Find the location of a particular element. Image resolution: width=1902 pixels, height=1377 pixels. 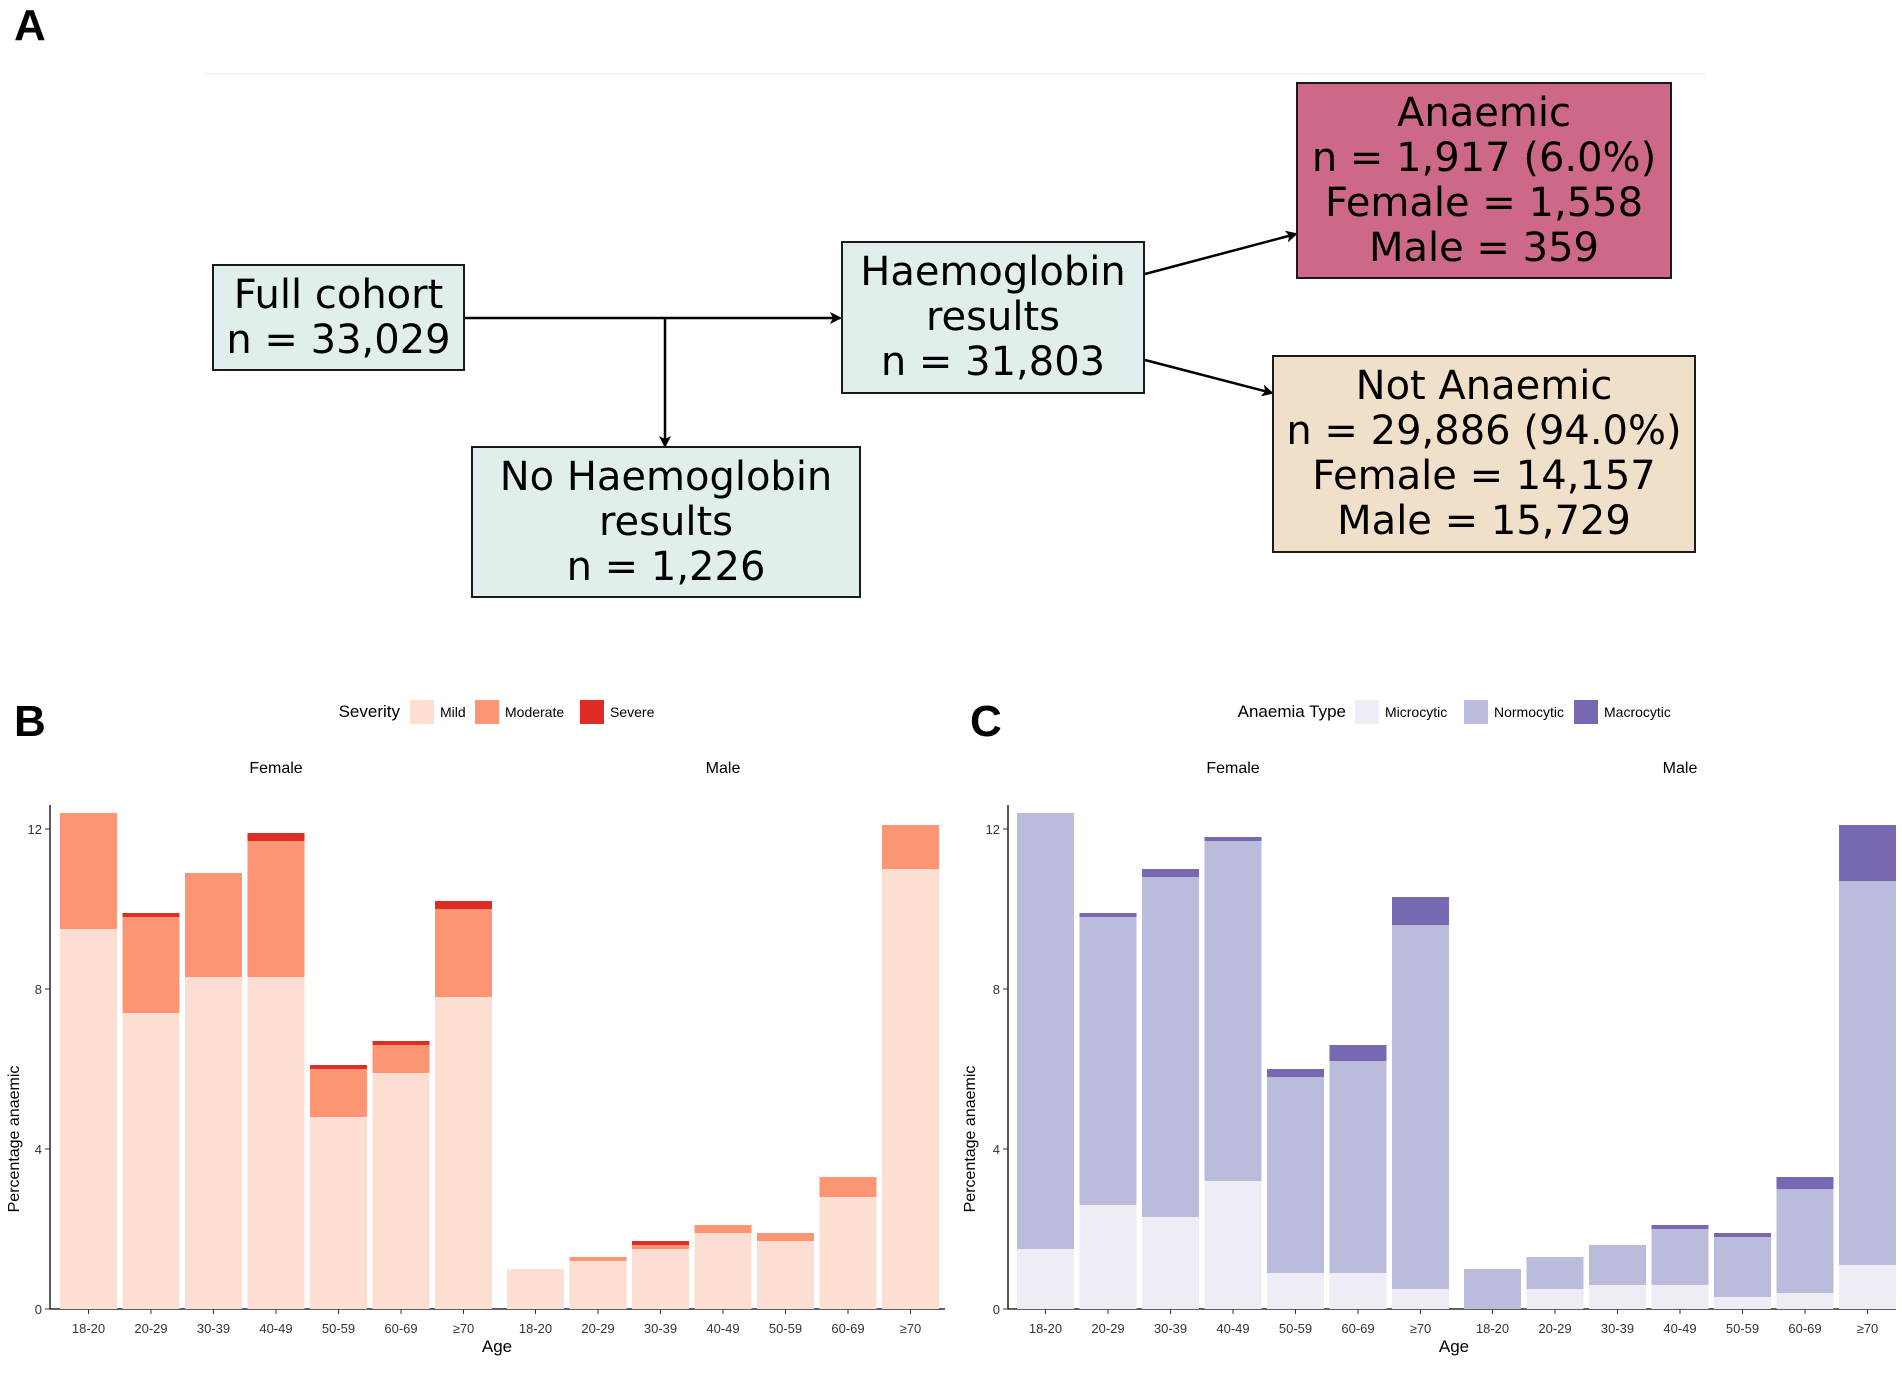

bar-female-18-20-microcytic is located at coordinates (1045, 1279).